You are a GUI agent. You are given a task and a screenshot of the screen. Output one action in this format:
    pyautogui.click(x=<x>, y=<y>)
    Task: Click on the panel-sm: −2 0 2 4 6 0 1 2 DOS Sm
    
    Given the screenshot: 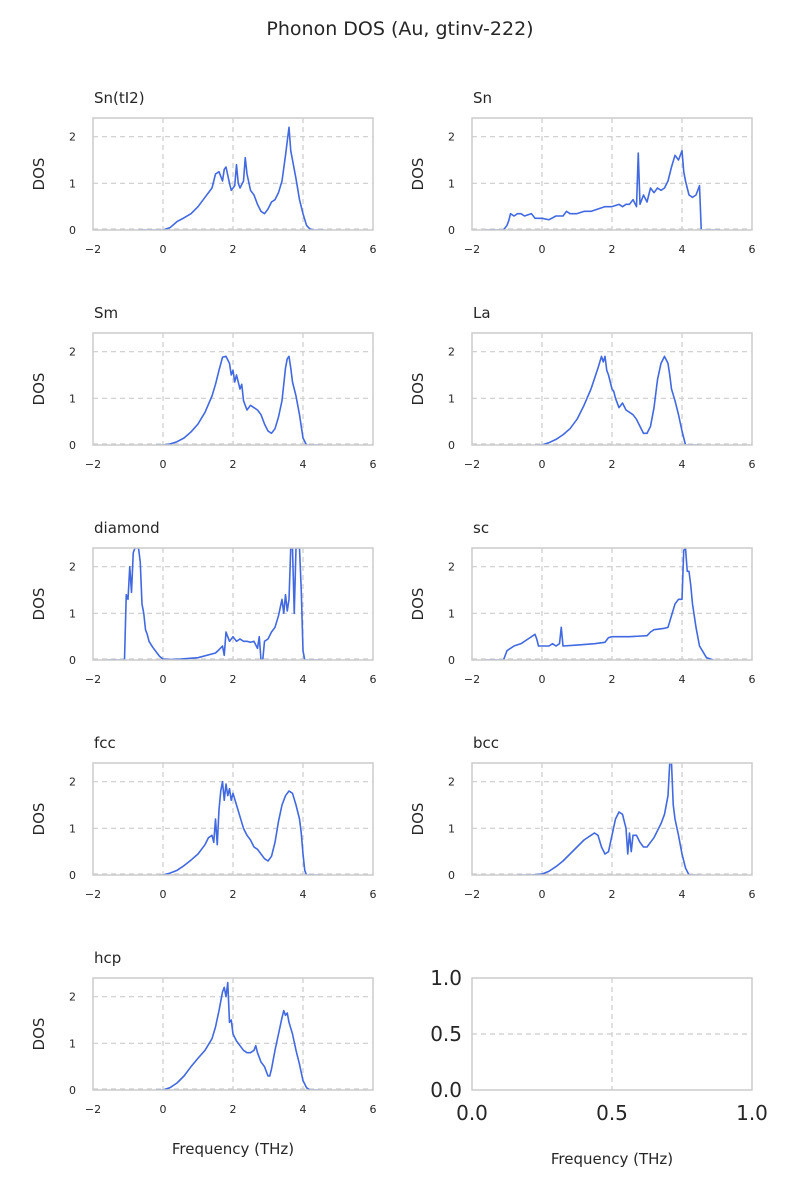 What is the action you would take?
    pyautogui.click(x=203, y=387)
    